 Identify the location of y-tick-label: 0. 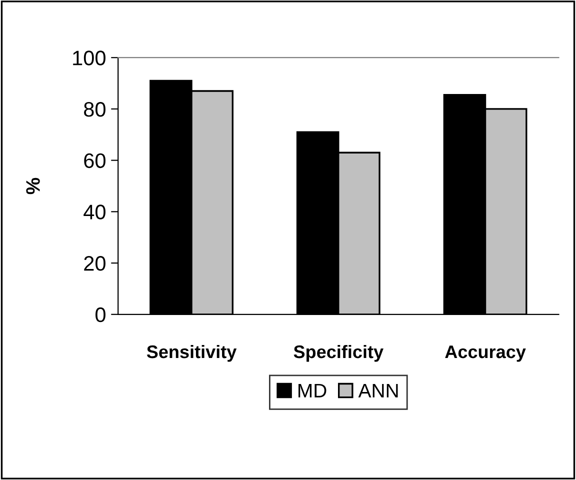
(101, 314).